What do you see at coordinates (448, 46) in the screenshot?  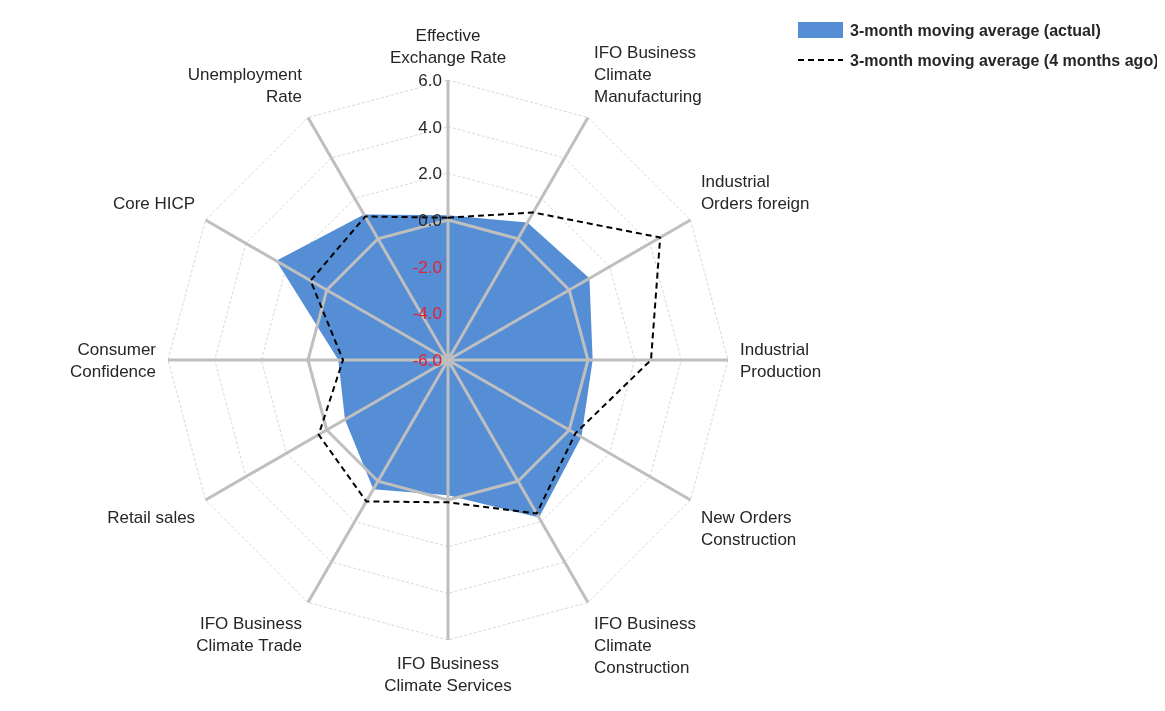 I see `spoke-label: Effective Exchange Rate` at bounding box center [448, 46].